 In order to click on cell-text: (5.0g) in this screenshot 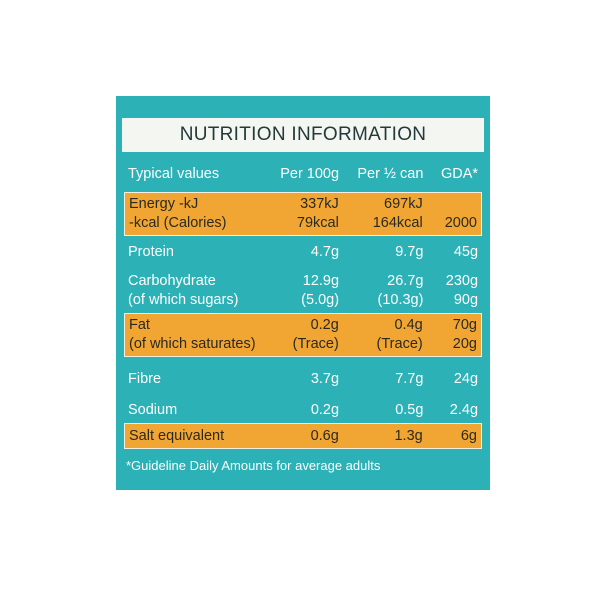, I will do `click(320, 300)`.